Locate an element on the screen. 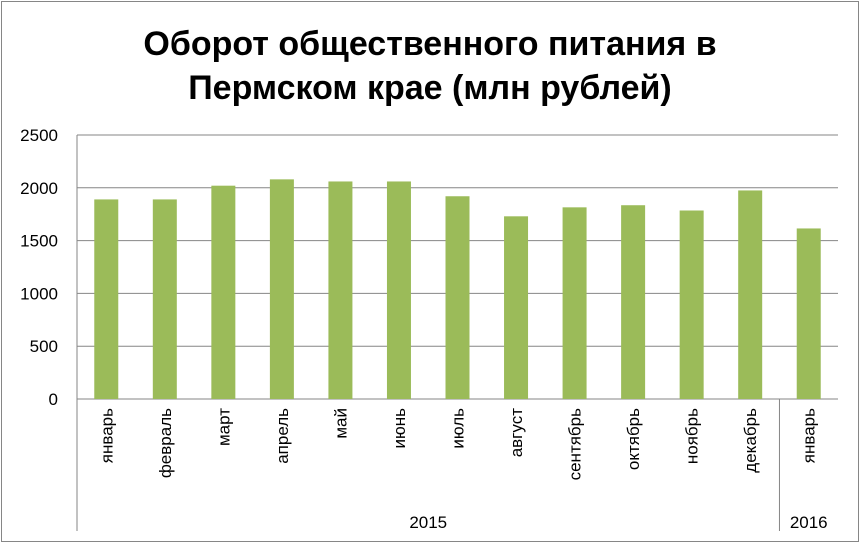  chart-title-line-1: Оборот общественного питания в is located at coordinates (430, 44).